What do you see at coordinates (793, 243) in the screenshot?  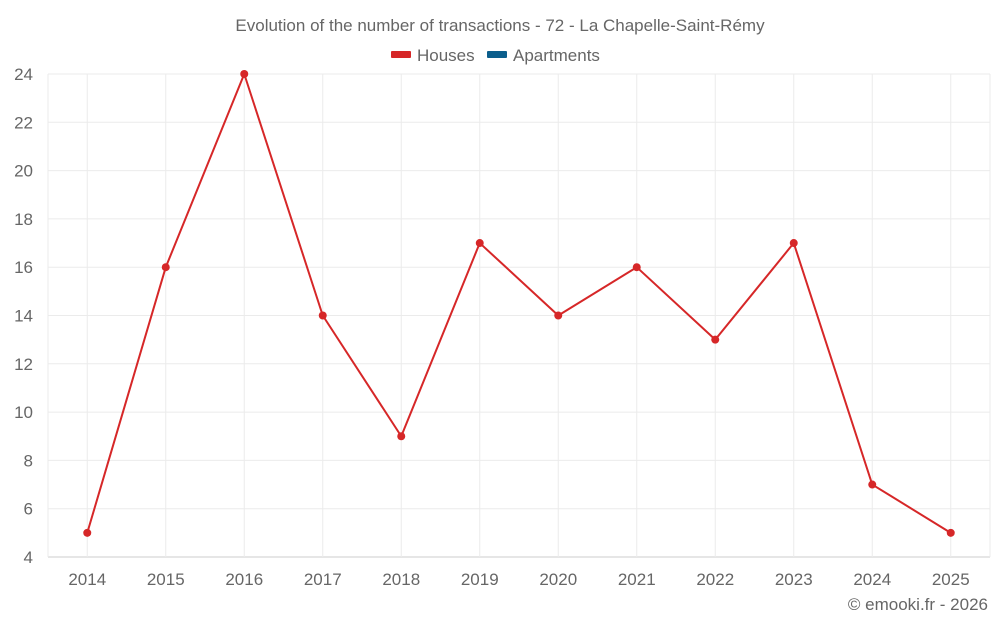 I see `data-point-houses-2023` at bounding box center [793, 243].